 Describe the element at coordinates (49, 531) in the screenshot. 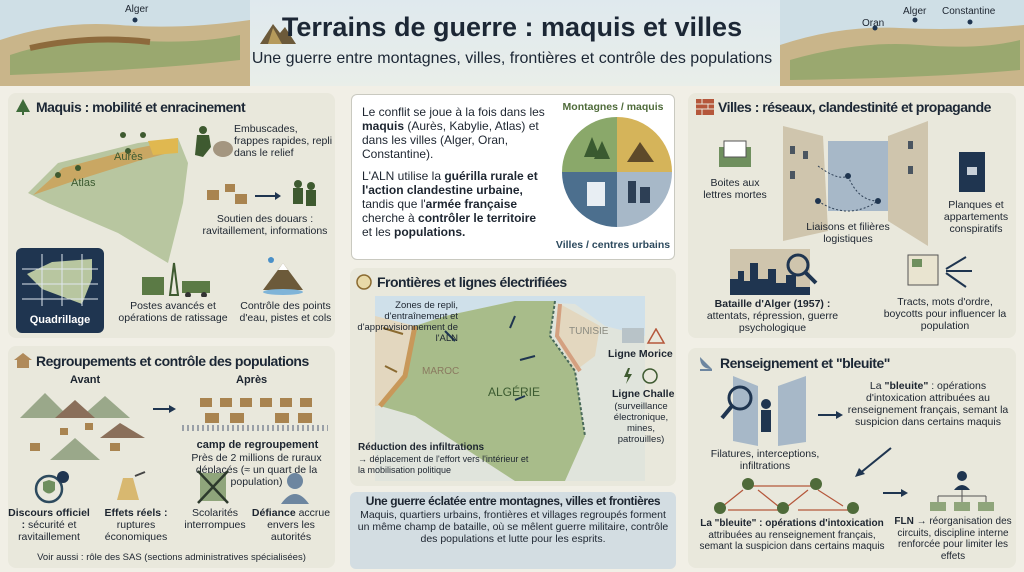

I see `item-text: sécurité et ravitaillement` at that location.